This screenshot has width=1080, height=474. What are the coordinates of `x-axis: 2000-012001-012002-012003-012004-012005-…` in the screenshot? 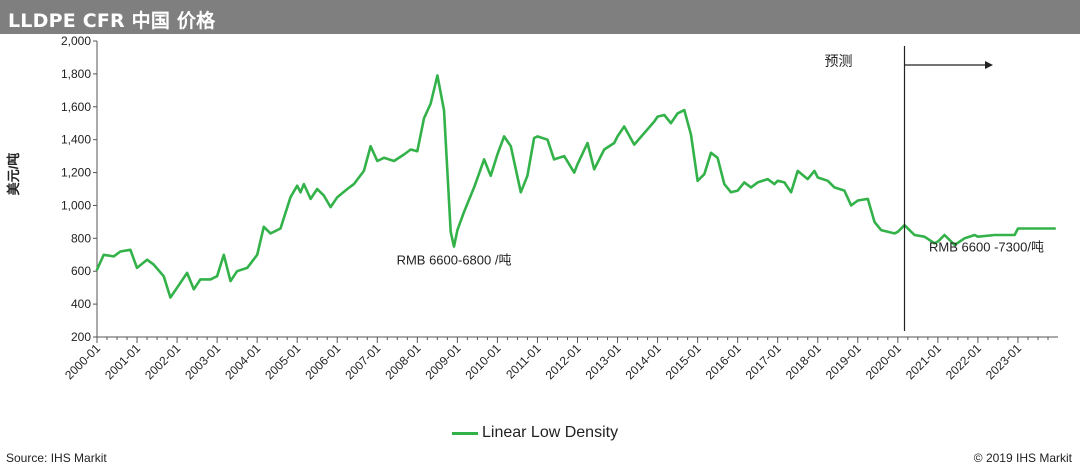 It's located at (560, 359).